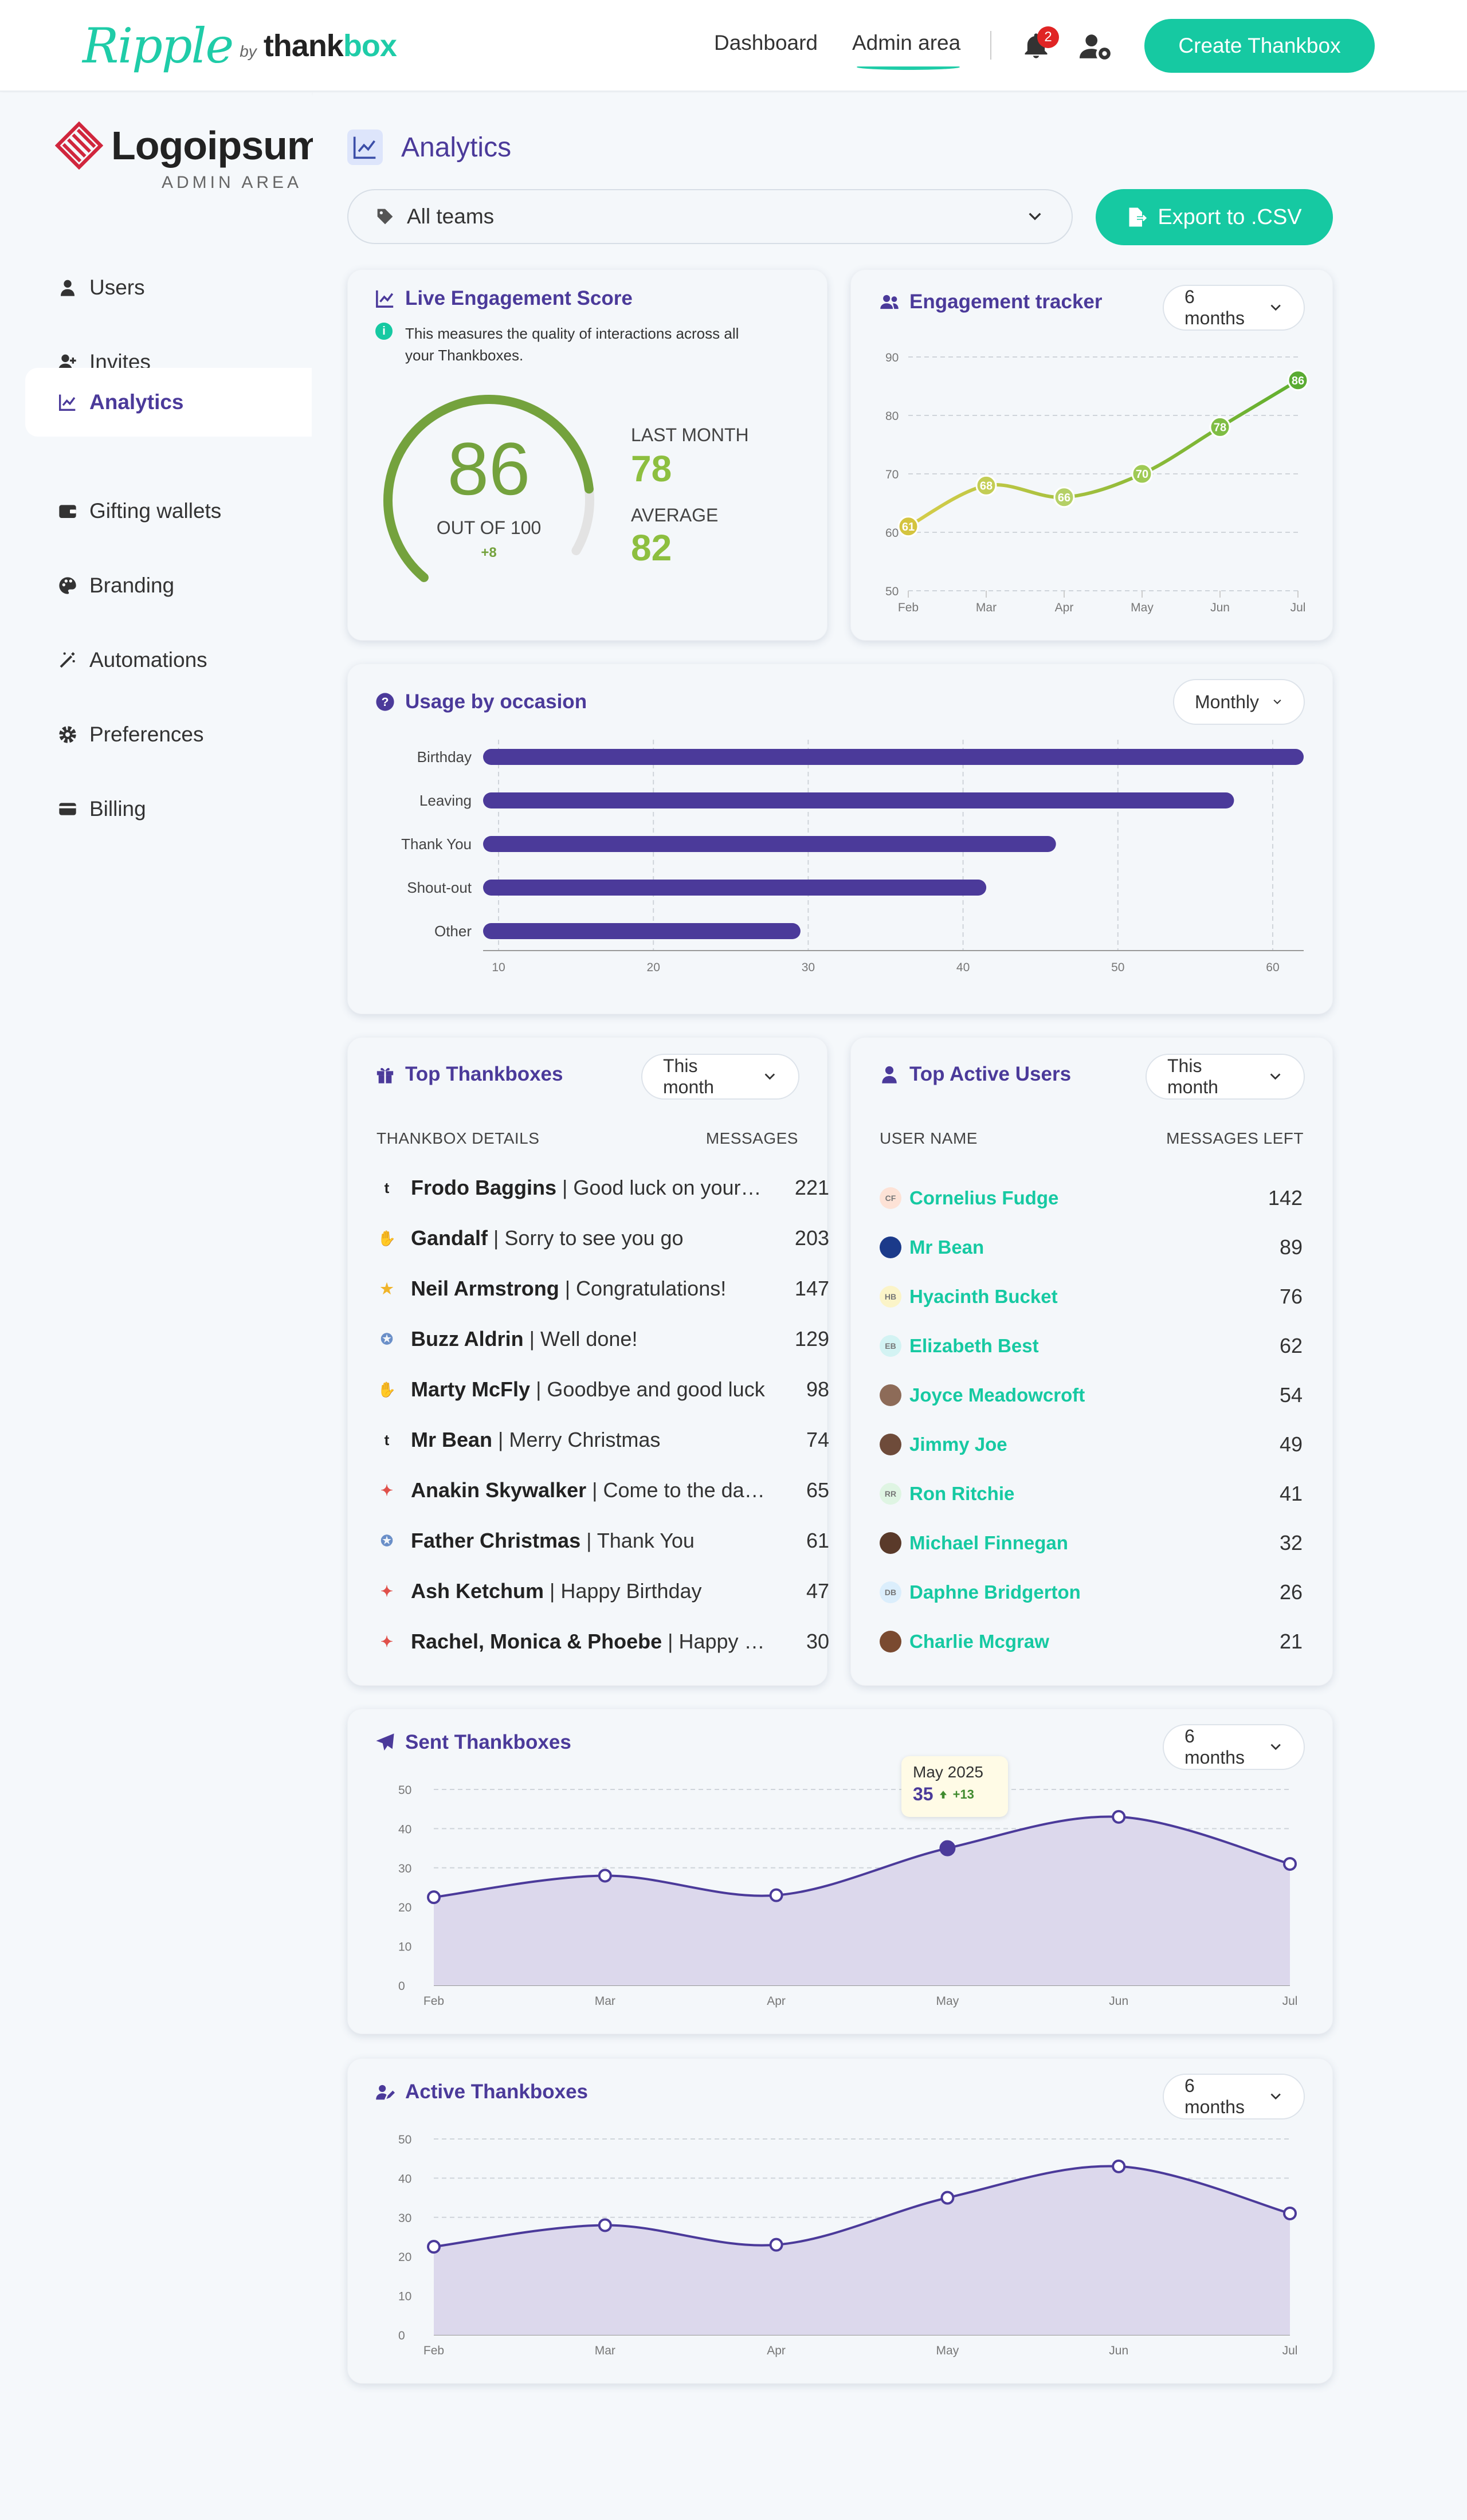 The image size is (1467, 2520). What do you see at coordinates (387, 1641) in the screenshot?
I see `party-popper-icon: ✦` at bounding box center [387, 1641].